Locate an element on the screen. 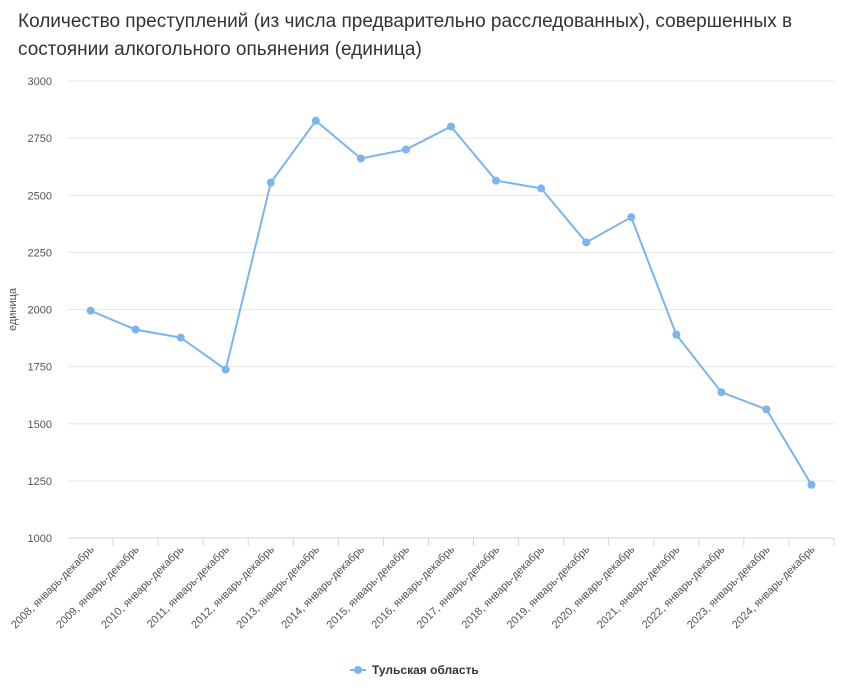  y-tick-label: 2500 is located at coordinates (40, 196).